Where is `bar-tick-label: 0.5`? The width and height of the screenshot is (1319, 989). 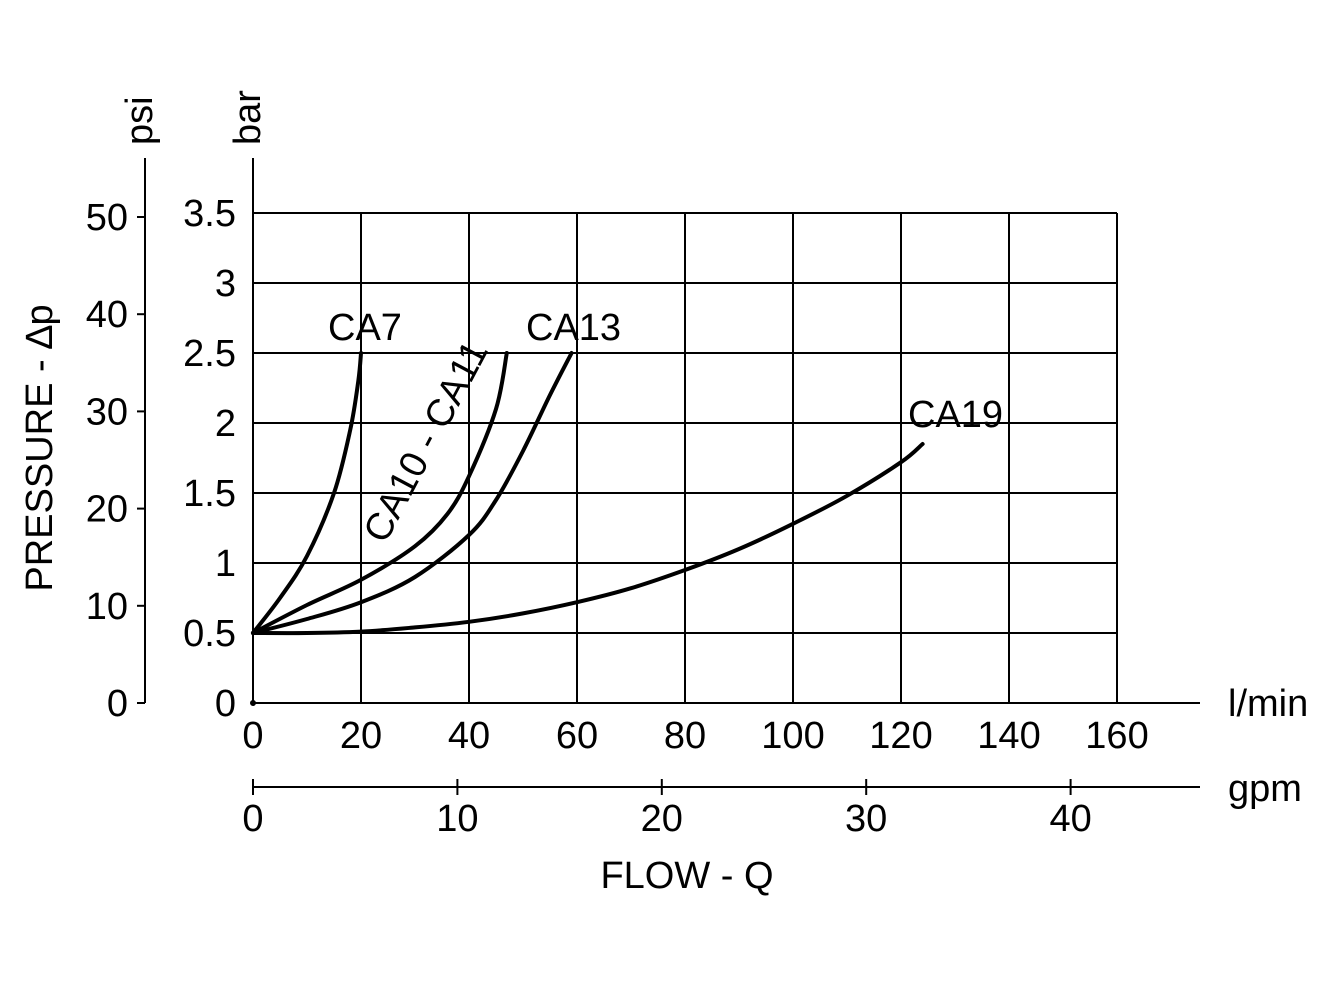
bar-tick-label: 0.5 is located at coordinates (209, 634).